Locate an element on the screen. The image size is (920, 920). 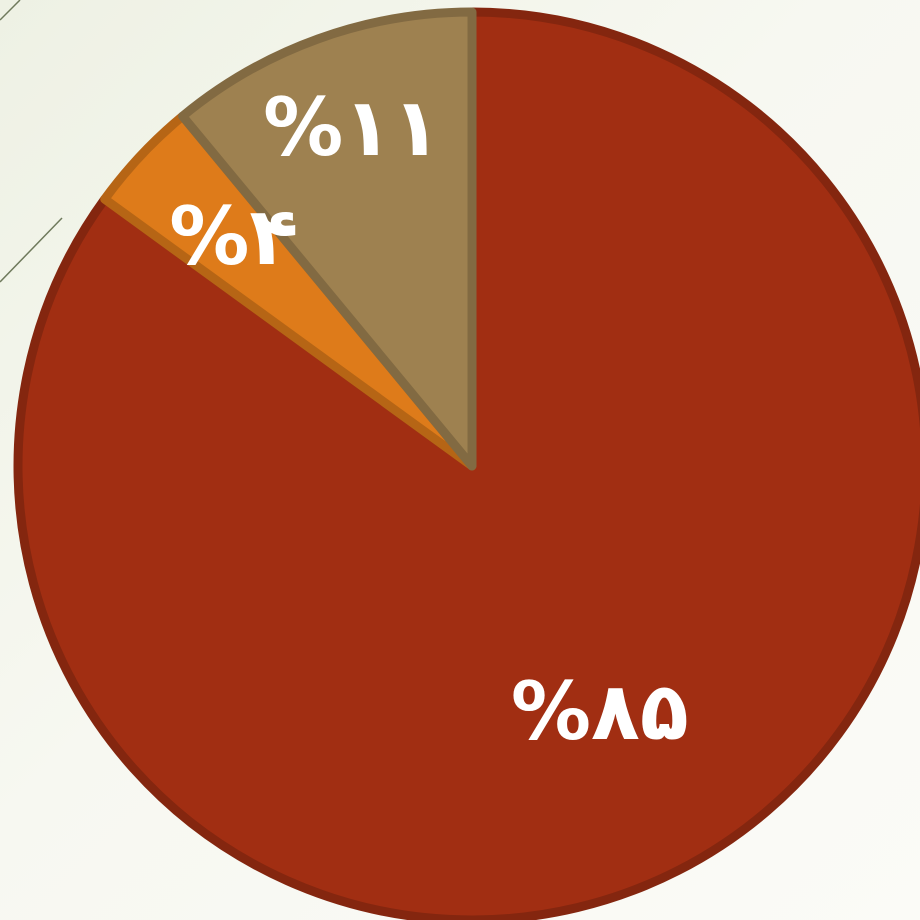
slice-label: %۸۵ is located at coordinates (600, 711).